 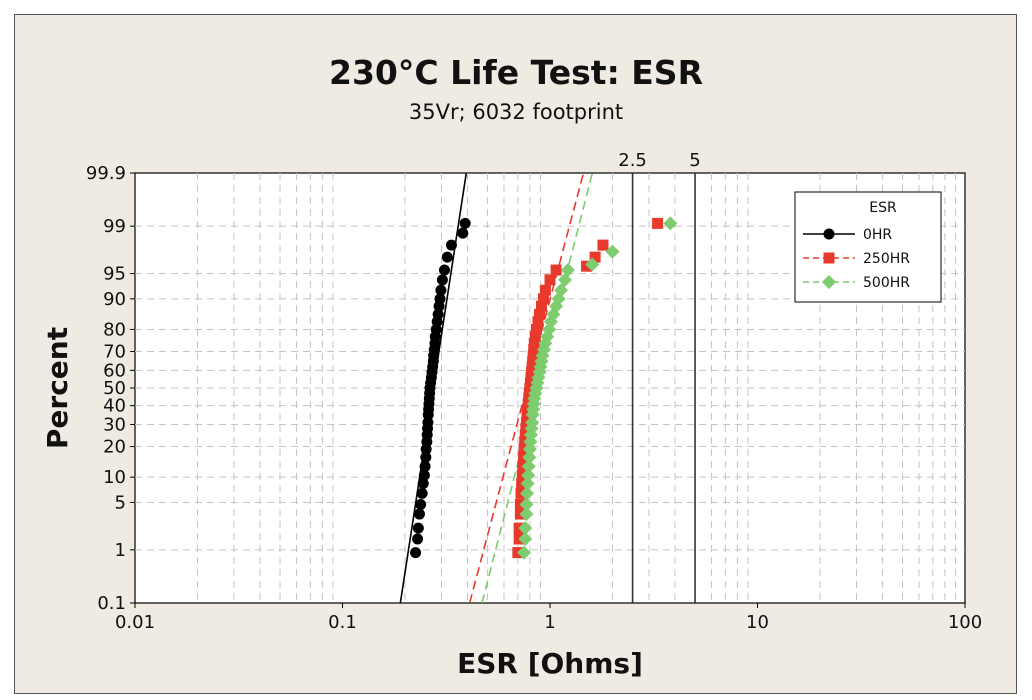 I want to click on x-tick-label: 100, so click(x=965, y=622).